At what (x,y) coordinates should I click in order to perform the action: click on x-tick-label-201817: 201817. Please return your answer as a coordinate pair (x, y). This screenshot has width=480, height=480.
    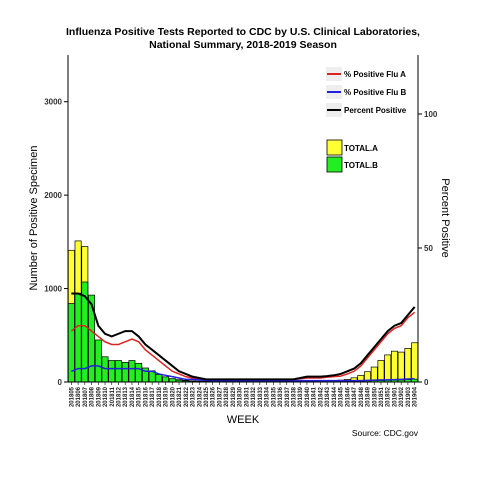
    Looking at the image, I should click on (153, 396).